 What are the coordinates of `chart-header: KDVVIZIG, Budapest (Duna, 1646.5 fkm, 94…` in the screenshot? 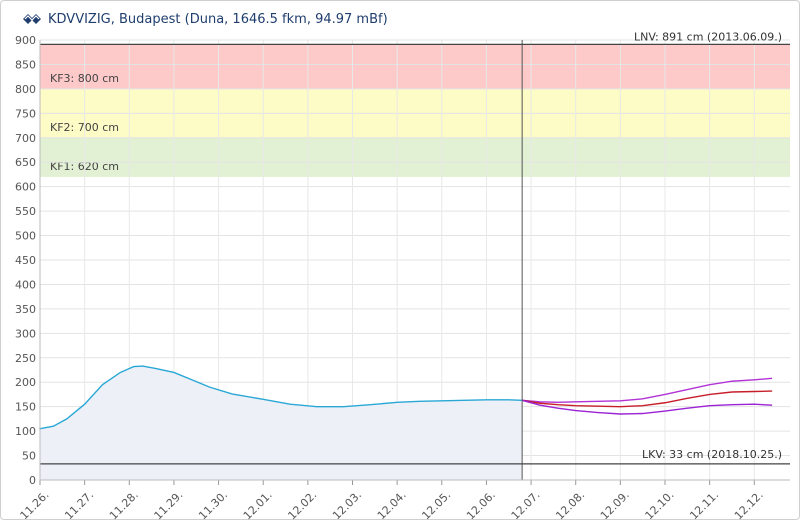 It's located at (205, 19).